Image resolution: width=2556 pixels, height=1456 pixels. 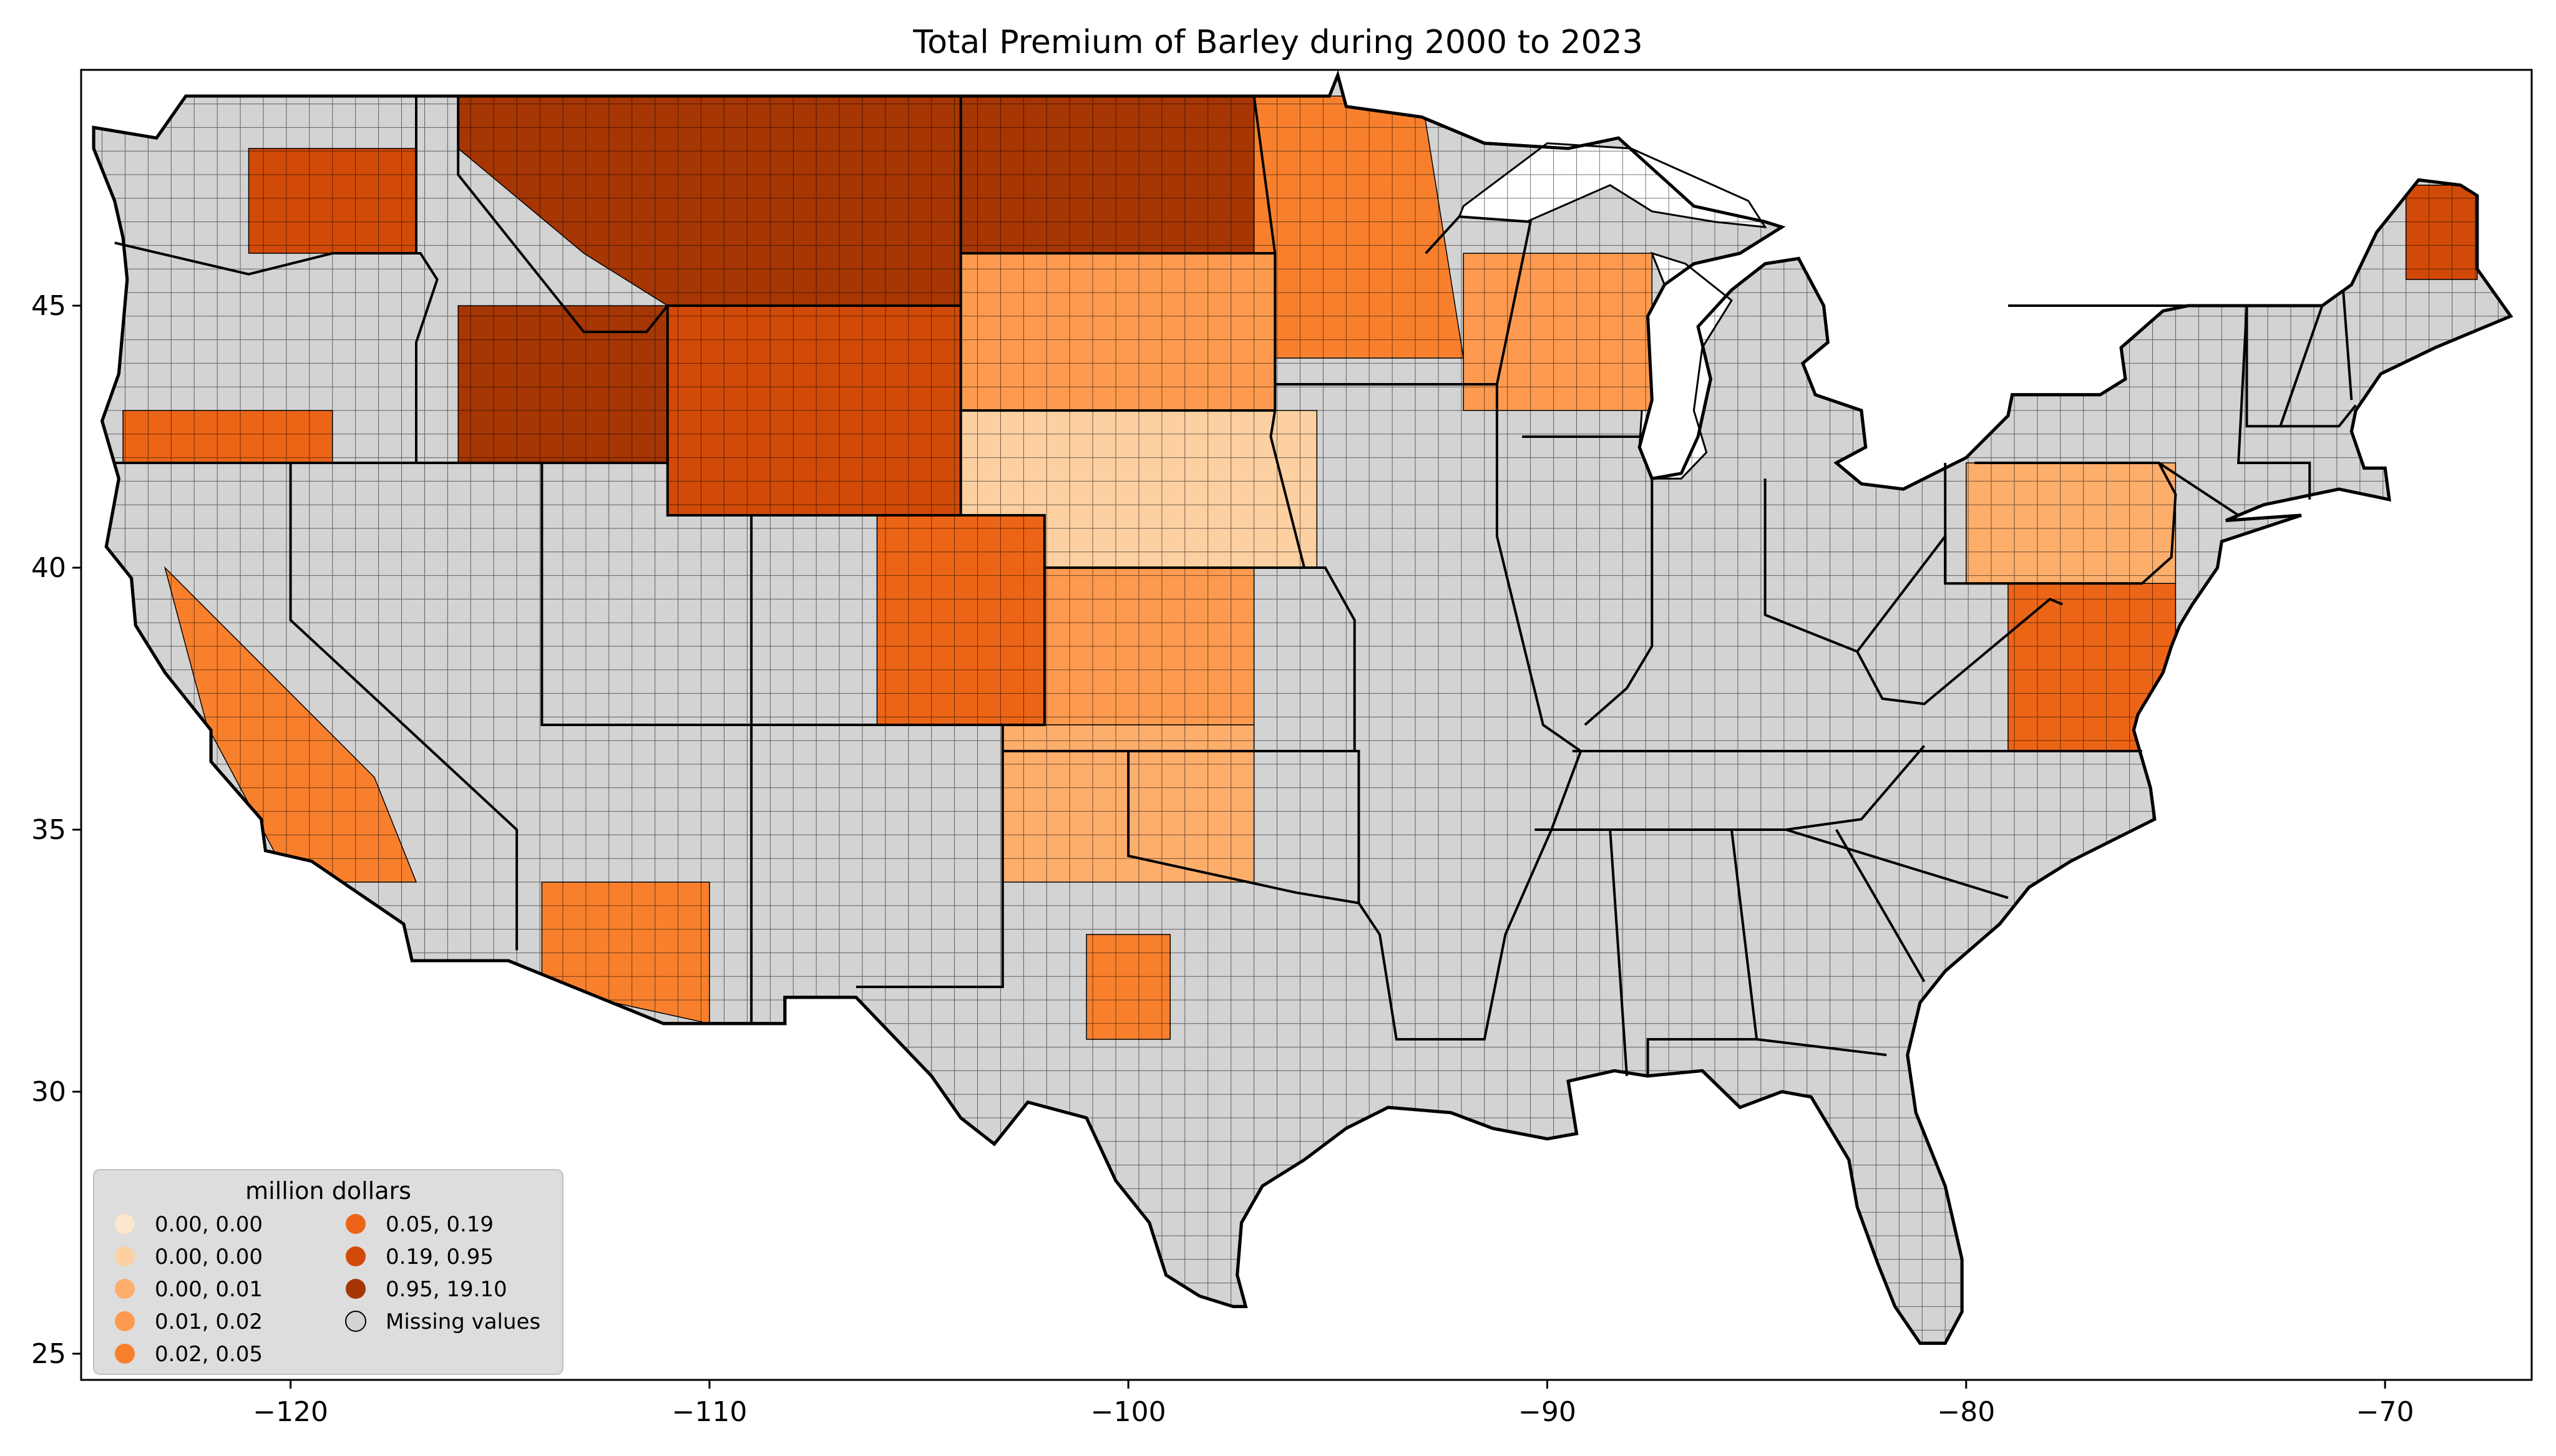 What do you see at coordinates (290, 1412) in the screenshot?
I see `x-tick-label-0: −120` at bounding box center [290, 1412].